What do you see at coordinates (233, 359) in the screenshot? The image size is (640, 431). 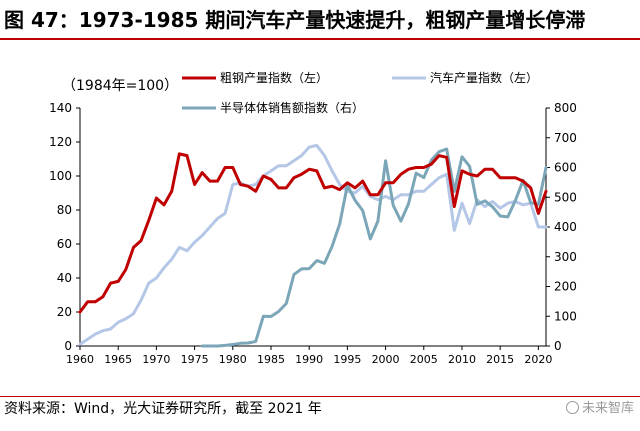 I see `x-tick-label: 1980` at bounding box center [233, 359].